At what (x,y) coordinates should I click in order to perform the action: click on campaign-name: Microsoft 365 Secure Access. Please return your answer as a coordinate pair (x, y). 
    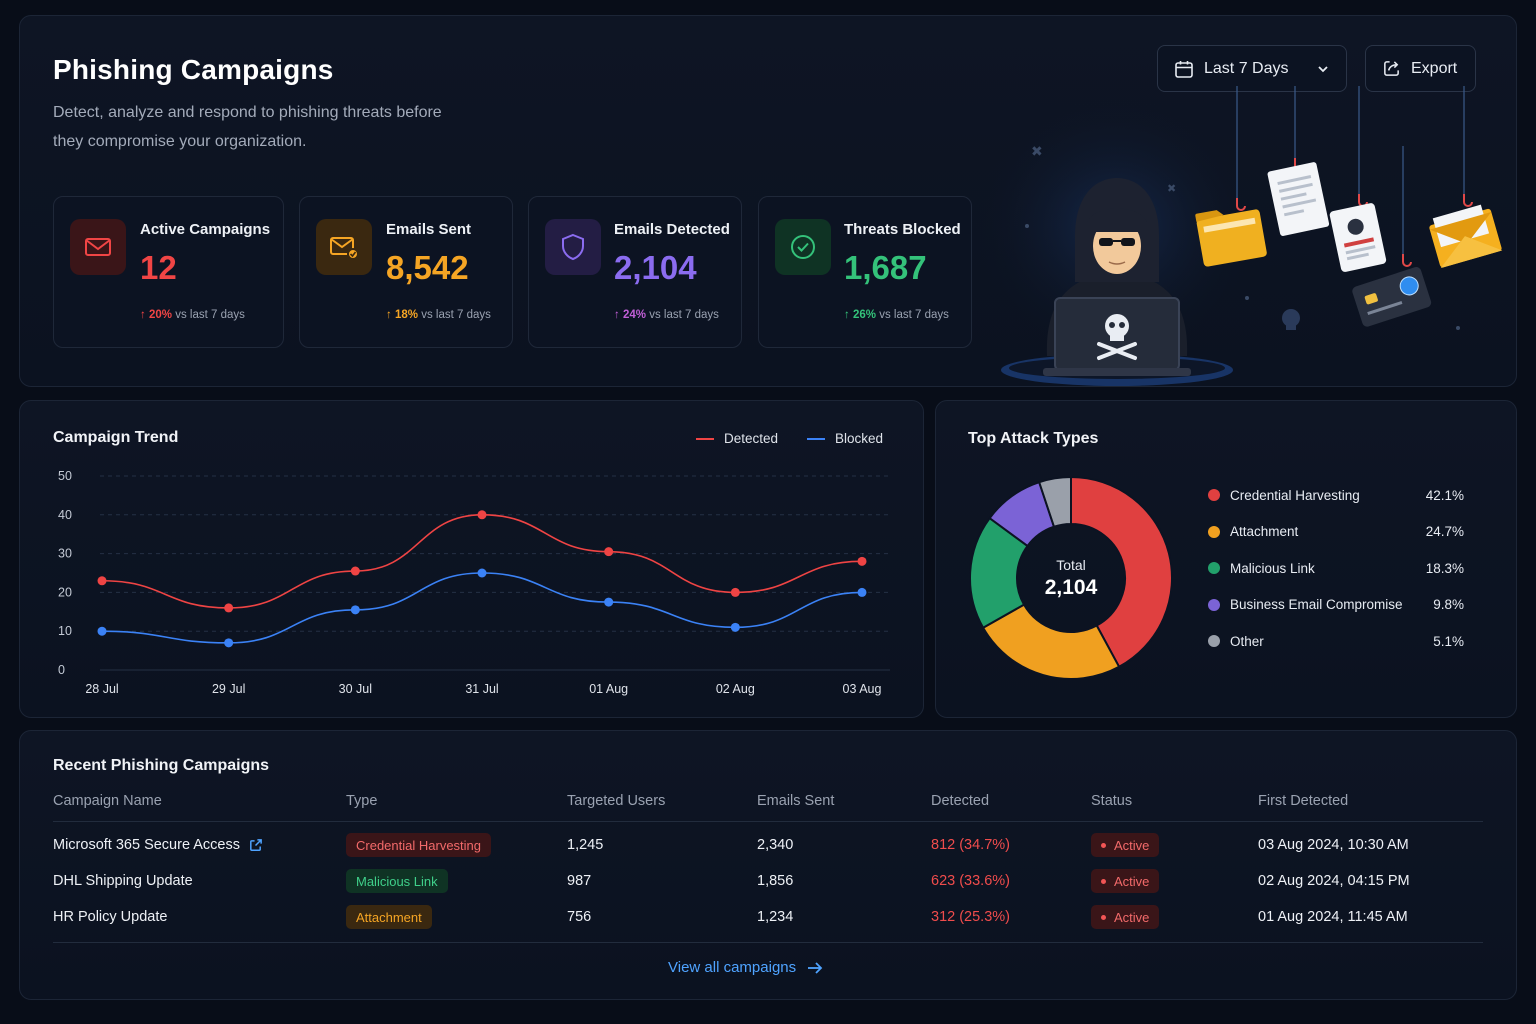
    Looking at the image, I should click on (146, 845).